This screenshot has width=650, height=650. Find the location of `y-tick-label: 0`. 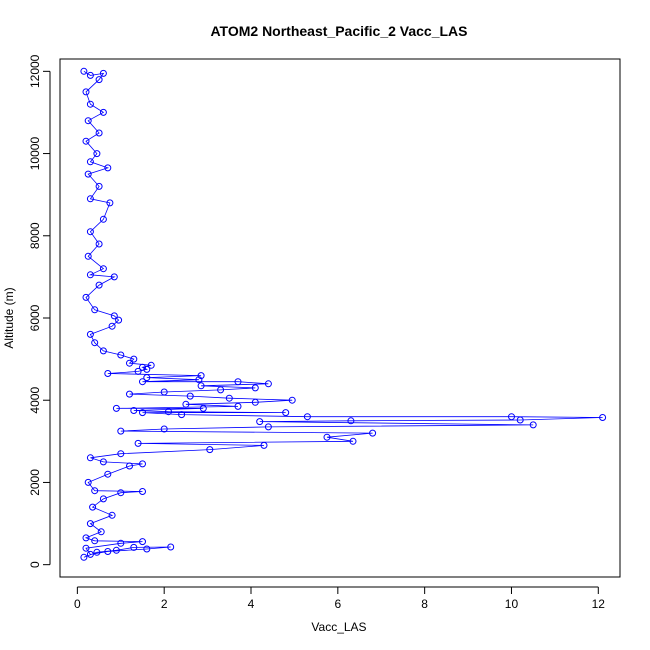

y-tick-label: 0 is located at coordinates (35, 564).